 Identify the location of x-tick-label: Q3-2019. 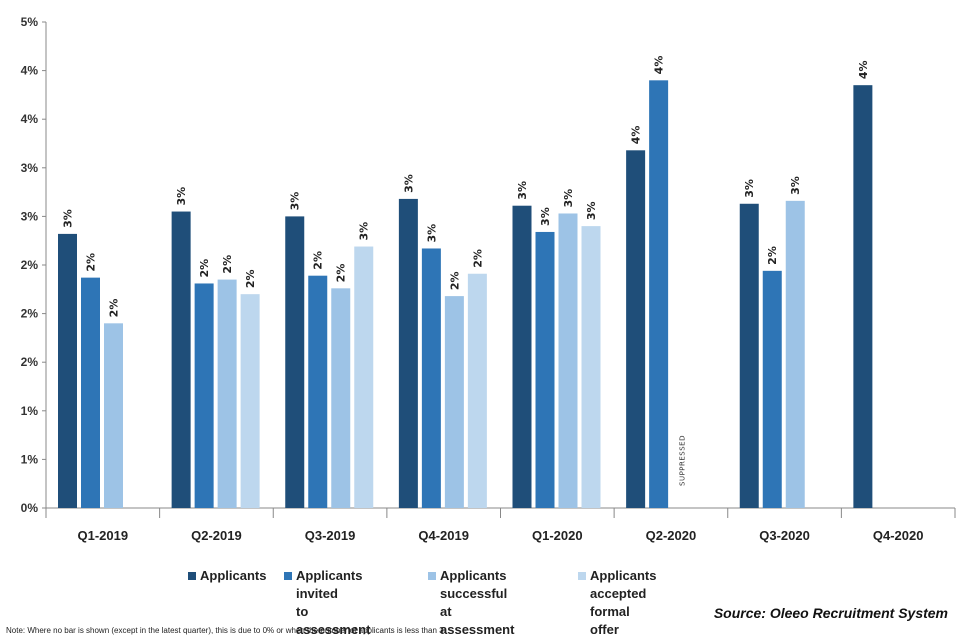
(330, 535).